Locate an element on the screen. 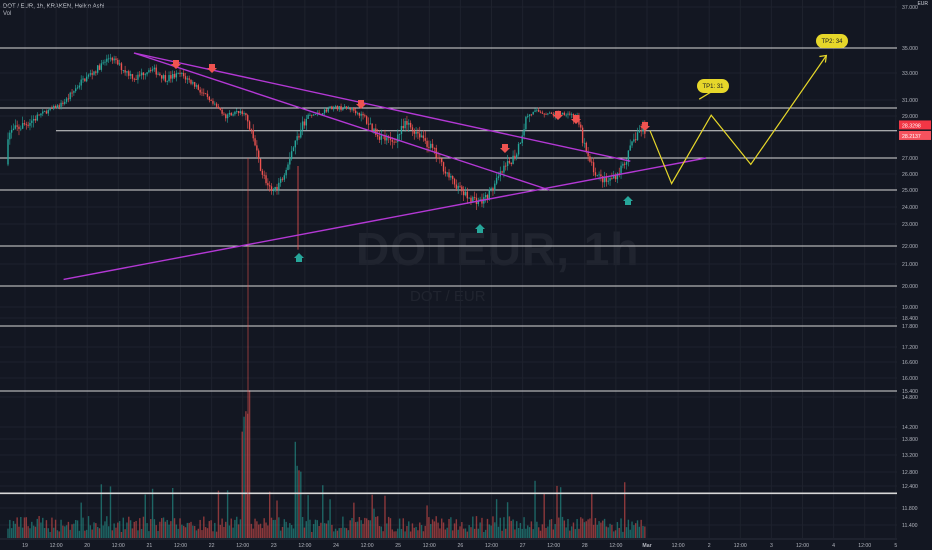 This screenshot has height=550, width=932. up-arrow-icon is located at coordinates (480, 228).